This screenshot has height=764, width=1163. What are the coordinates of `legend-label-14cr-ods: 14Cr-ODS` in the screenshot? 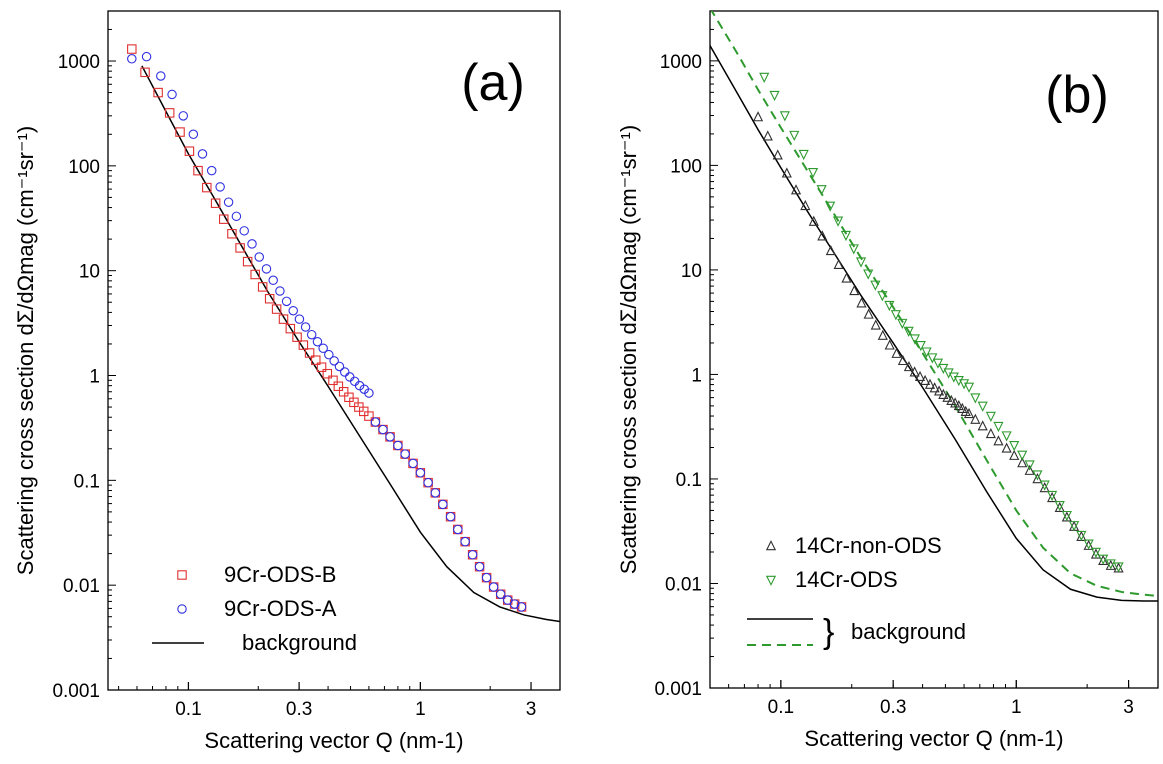 It's located at (846, 579).